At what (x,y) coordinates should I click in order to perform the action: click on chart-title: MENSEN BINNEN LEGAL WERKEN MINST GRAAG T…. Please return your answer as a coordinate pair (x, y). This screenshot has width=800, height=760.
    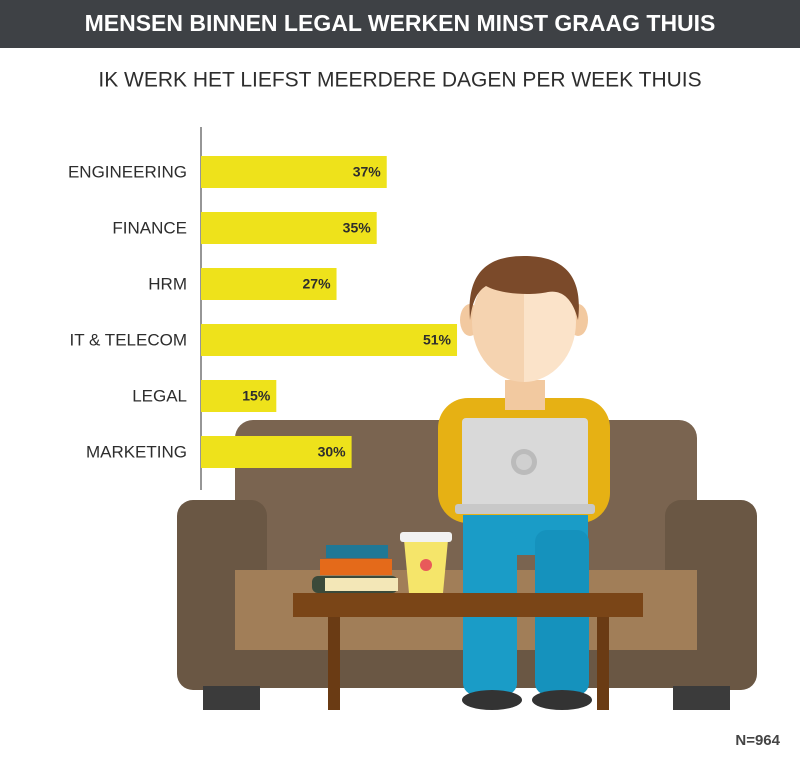
    Looking at the image, I should click on (400, 23).